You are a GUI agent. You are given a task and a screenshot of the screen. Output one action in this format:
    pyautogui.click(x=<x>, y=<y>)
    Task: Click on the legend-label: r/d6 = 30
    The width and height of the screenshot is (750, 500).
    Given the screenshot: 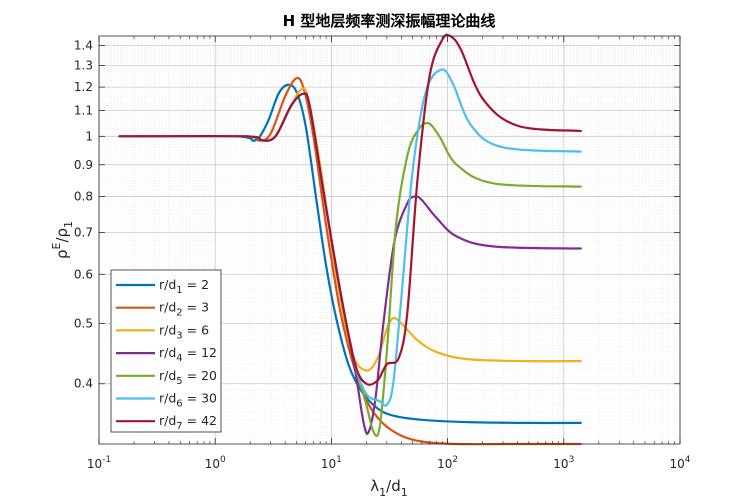 What is the action you would take?
    pyautogui.click(x=188, y=400)
    